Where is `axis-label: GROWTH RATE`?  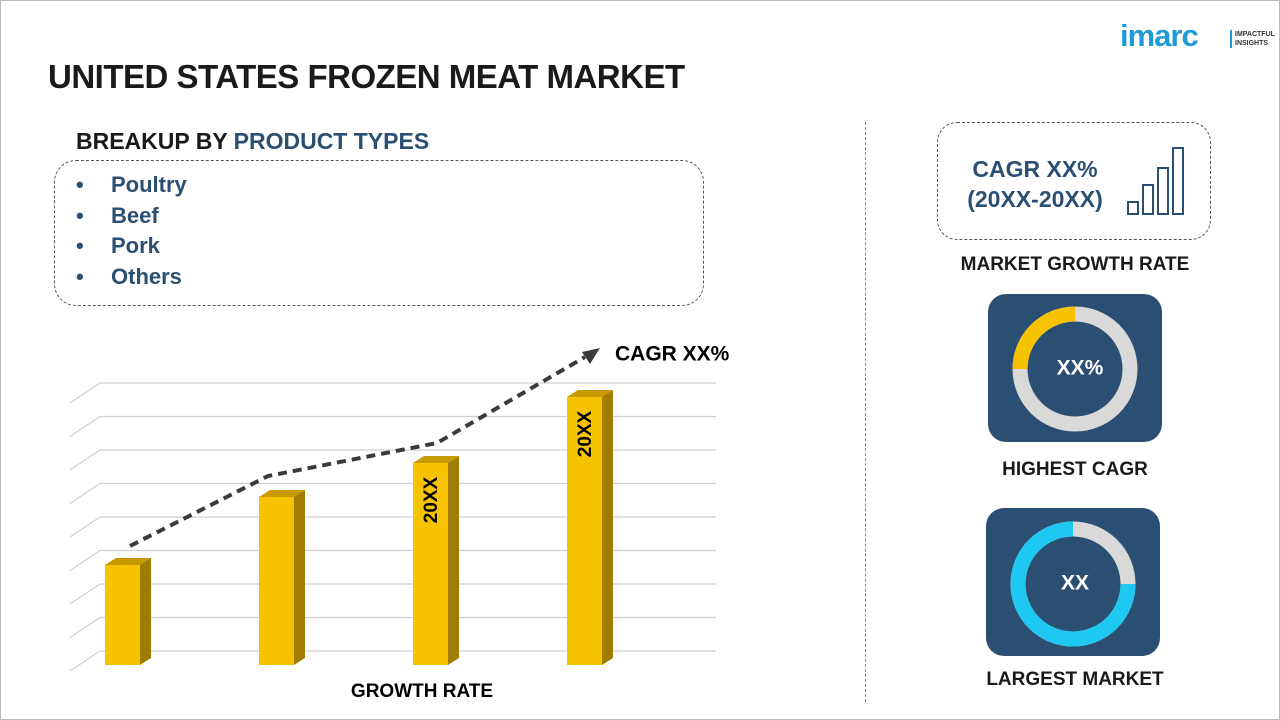 axis-label: GROWTH RATE is located at coordinates (422, 691).